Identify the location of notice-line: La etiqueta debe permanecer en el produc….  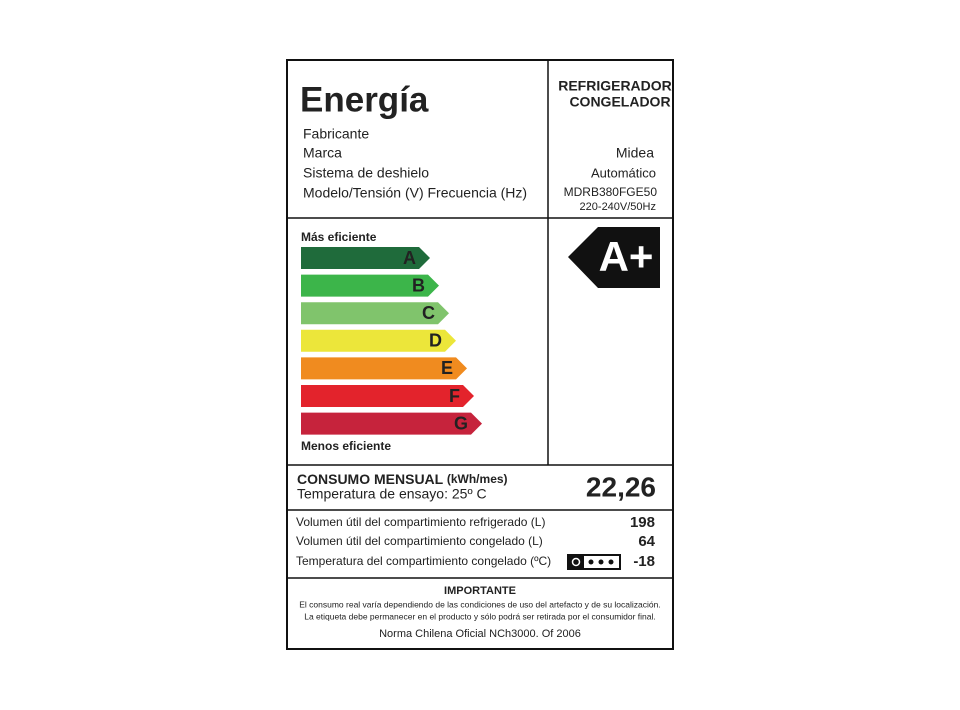
(480, 616).